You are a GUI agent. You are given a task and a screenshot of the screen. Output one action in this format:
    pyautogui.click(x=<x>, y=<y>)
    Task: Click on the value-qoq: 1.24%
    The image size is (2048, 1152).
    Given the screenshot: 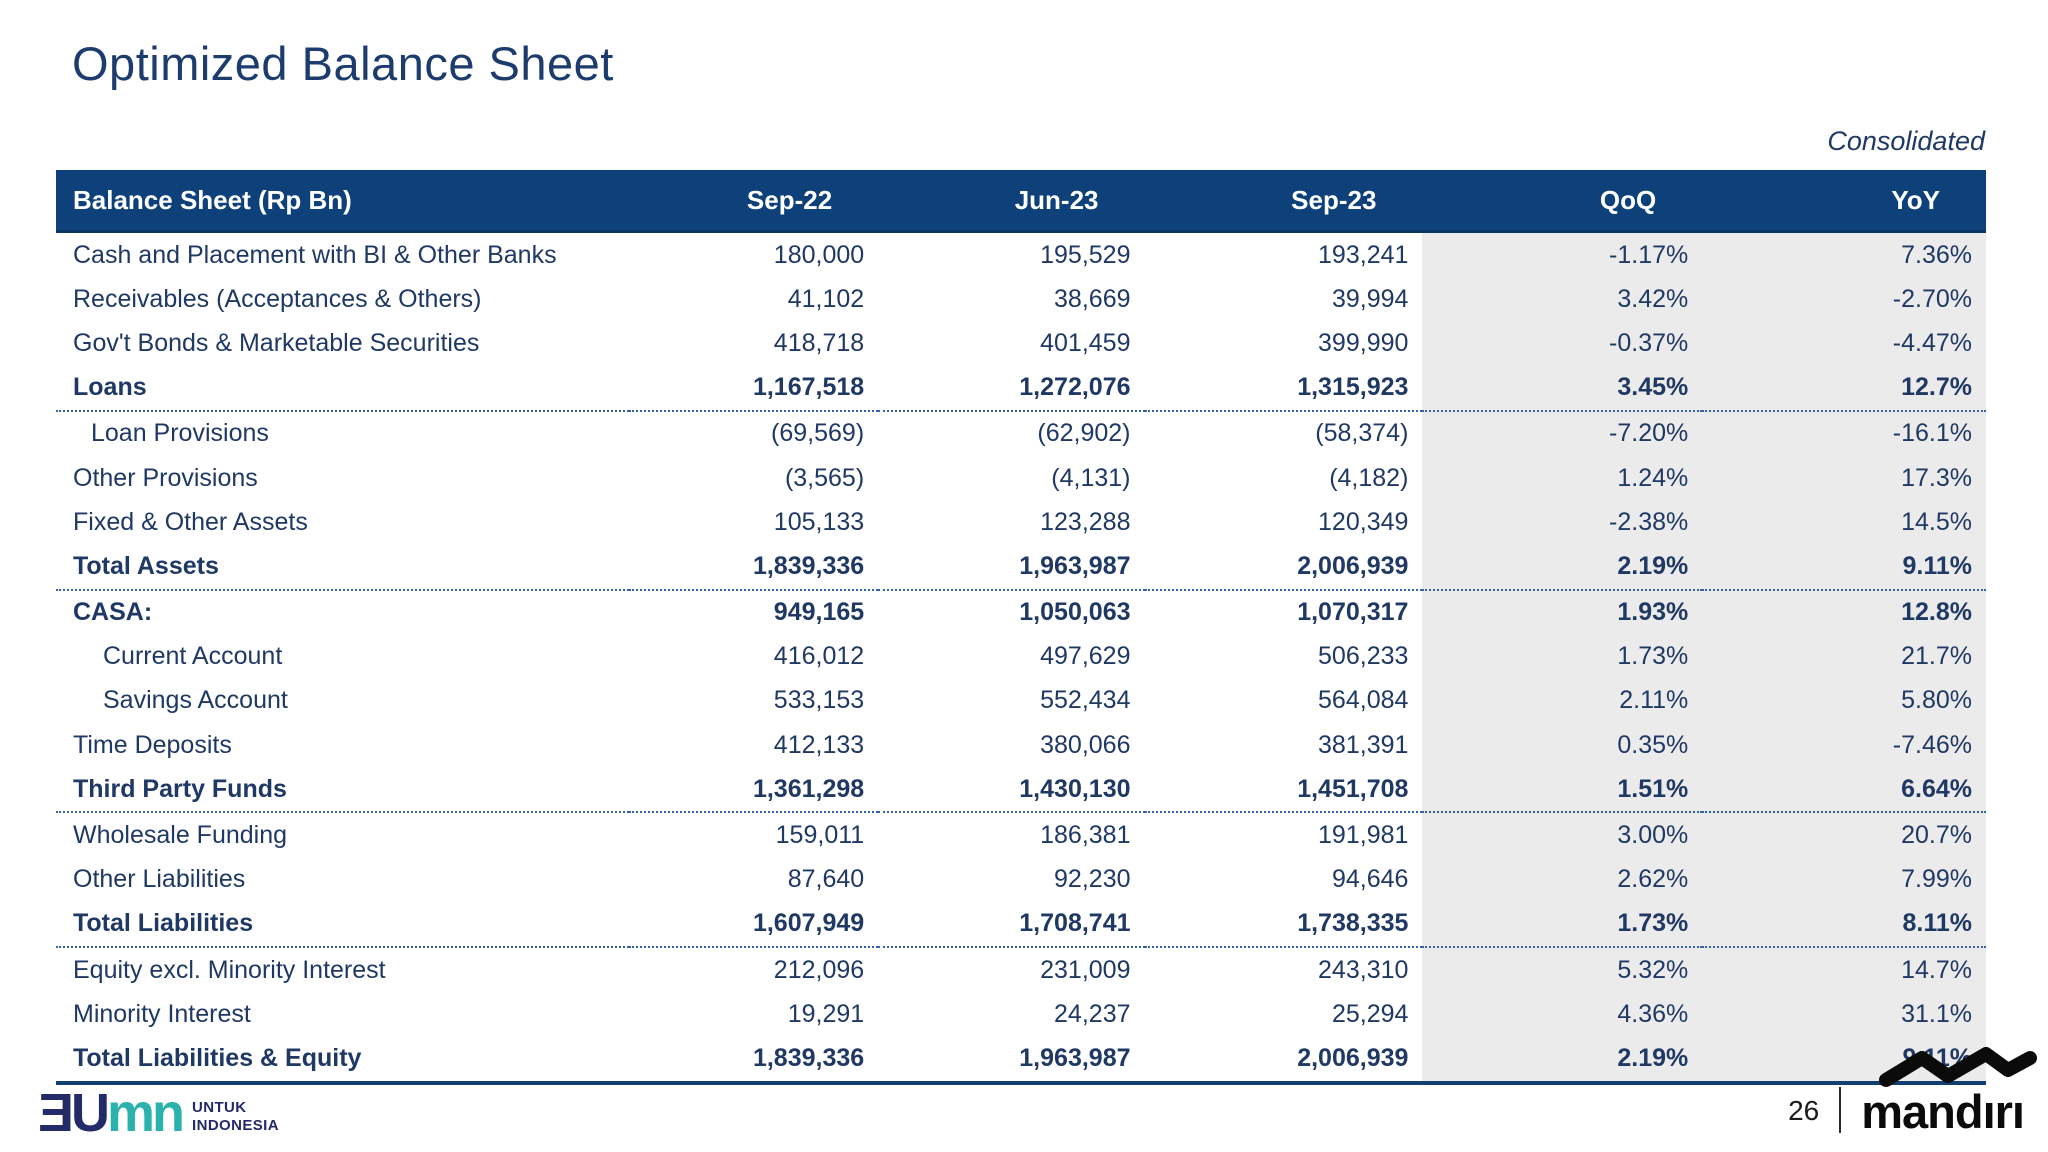 What is the action you would take?
    pyautogui.click(x=1562, y=478)
    